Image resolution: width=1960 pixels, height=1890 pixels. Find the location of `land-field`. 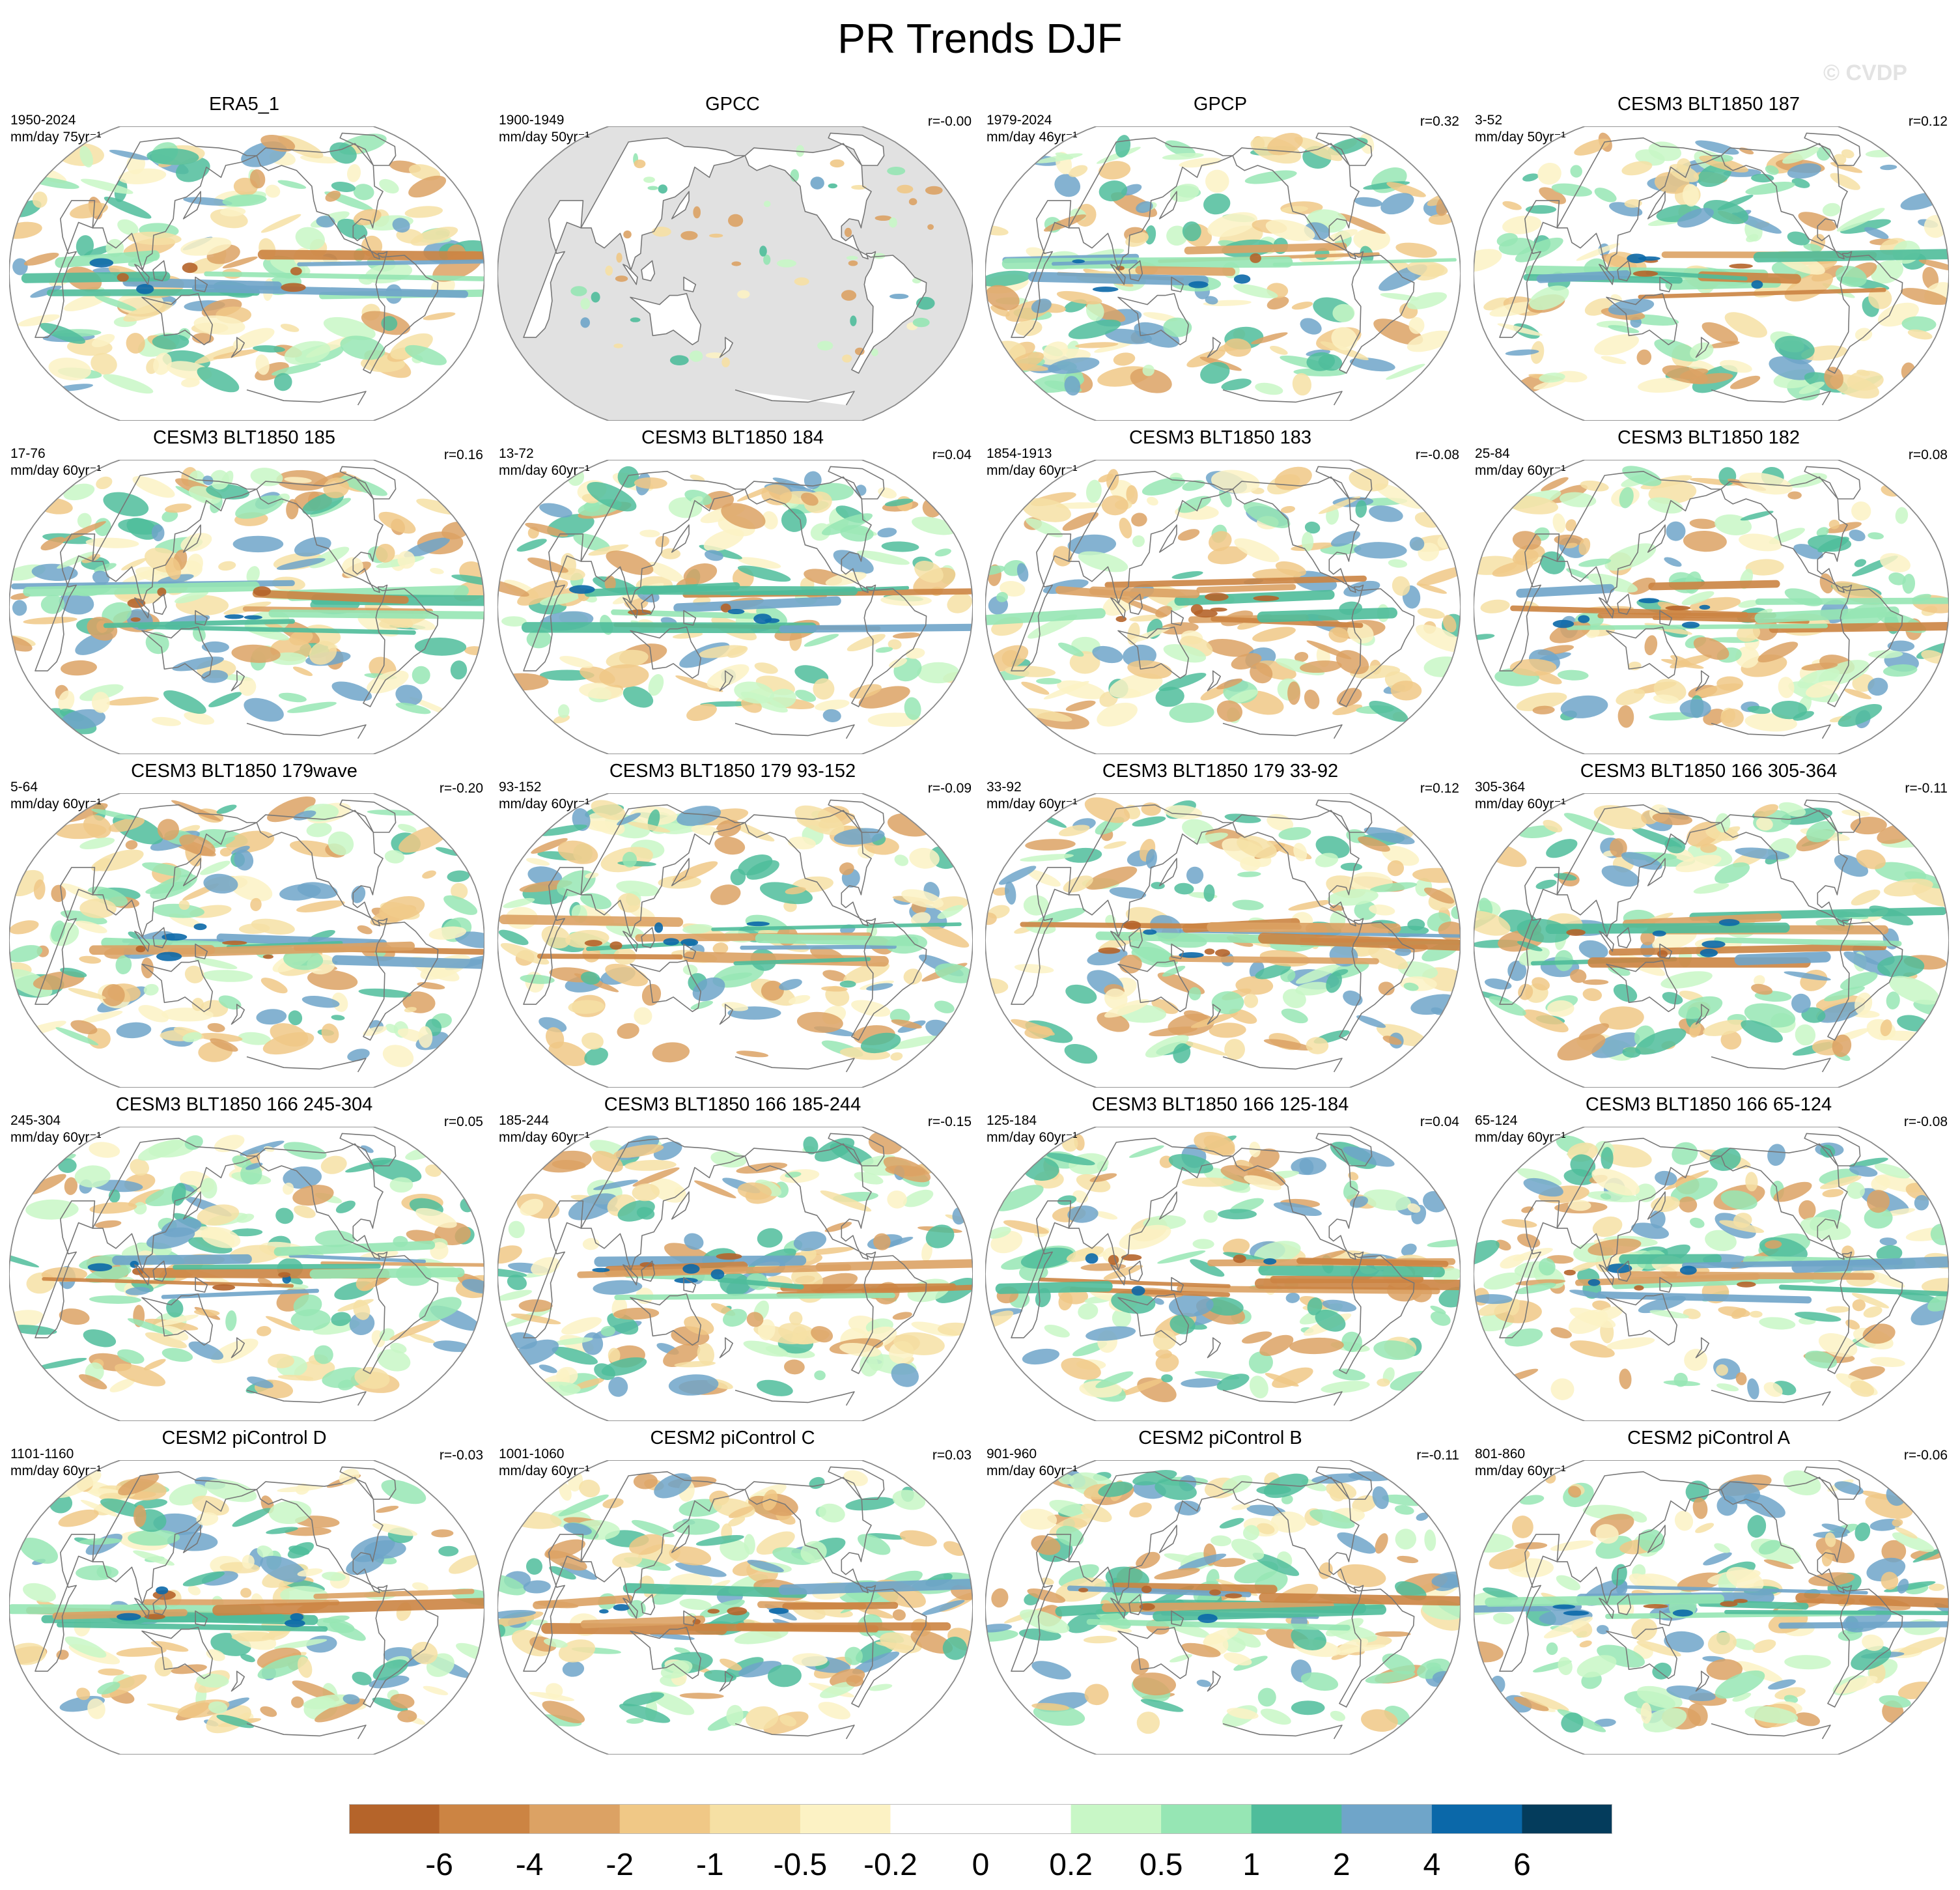

land-field is located at coordinates (648, 271).